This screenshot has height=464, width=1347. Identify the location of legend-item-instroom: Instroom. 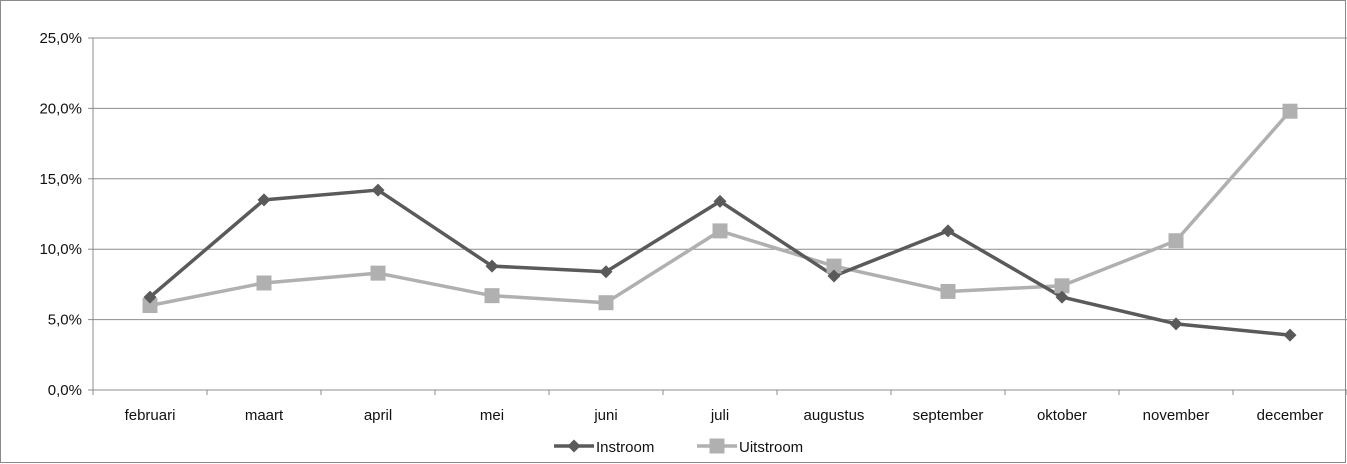
(604, 447).